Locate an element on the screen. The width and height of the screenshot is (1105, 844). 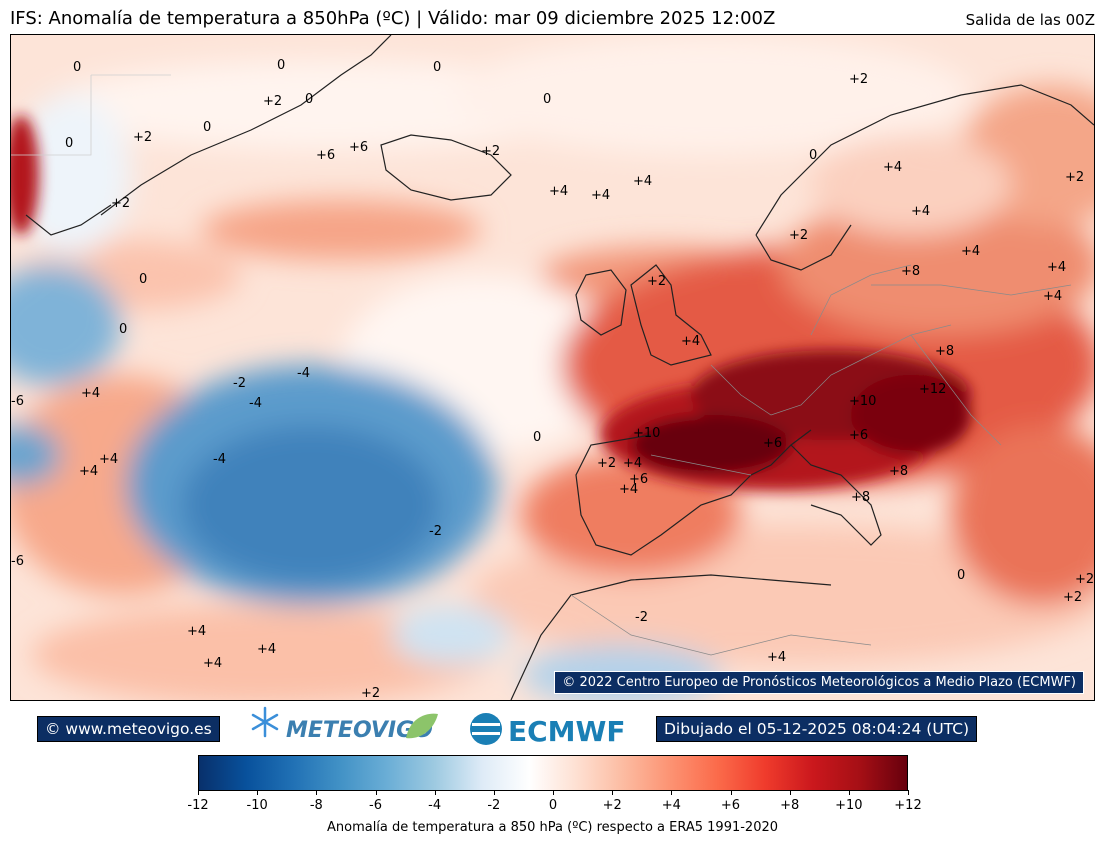
lat-lon-grid is located at coordinates (91, 115).